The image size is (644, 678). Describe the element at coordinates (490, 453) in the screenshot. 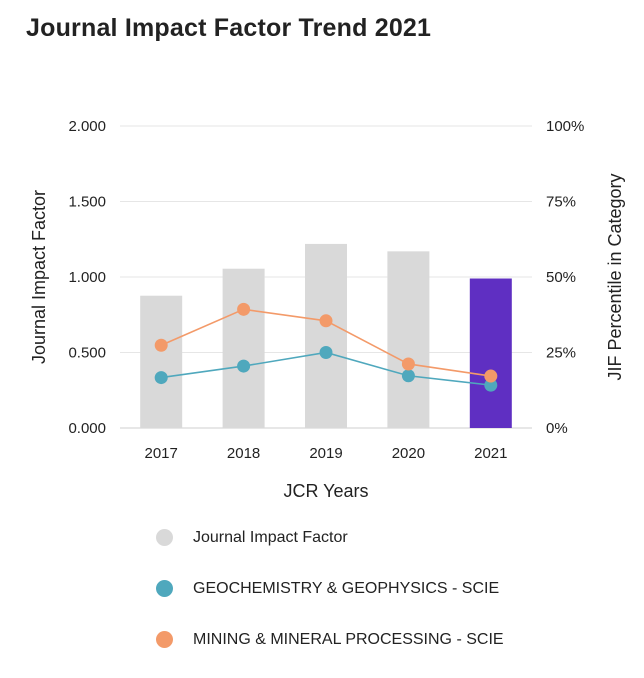

I see `x-tick-label: 2021` at that location.